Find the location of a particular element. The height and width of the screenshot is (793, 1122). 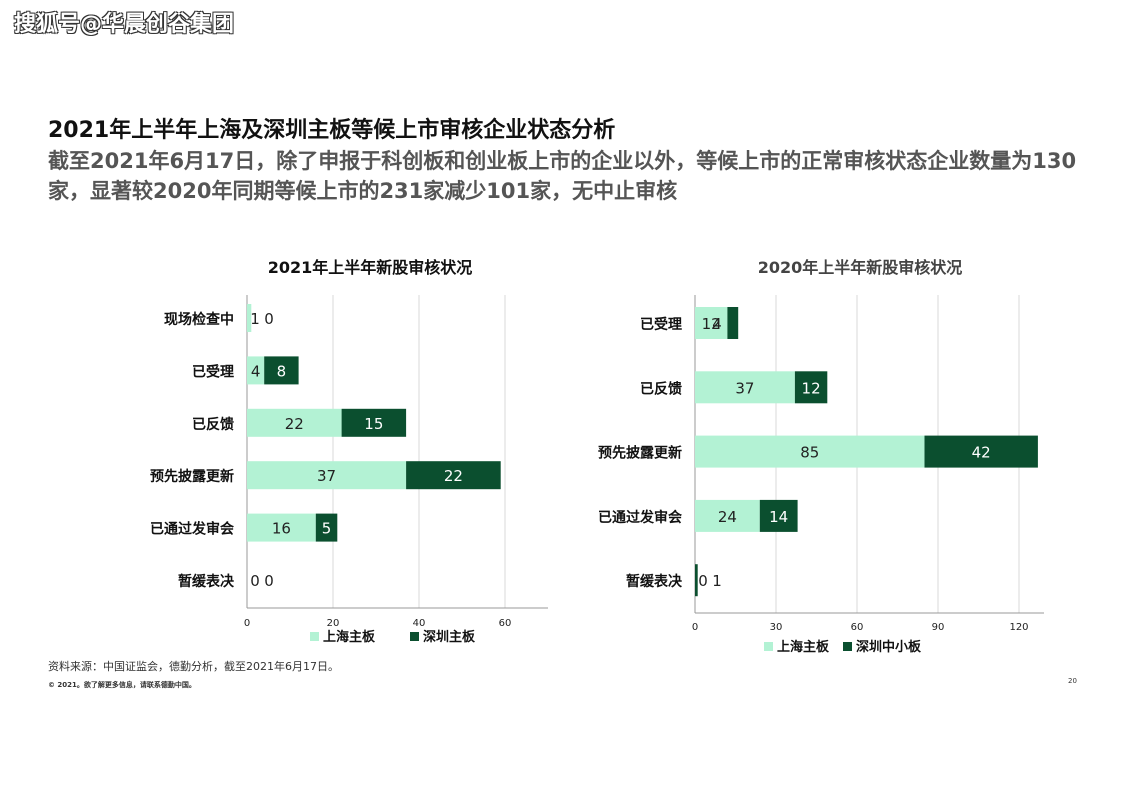

chart2-category-label: 暂缓表决 is located at coordinates (654, 581).